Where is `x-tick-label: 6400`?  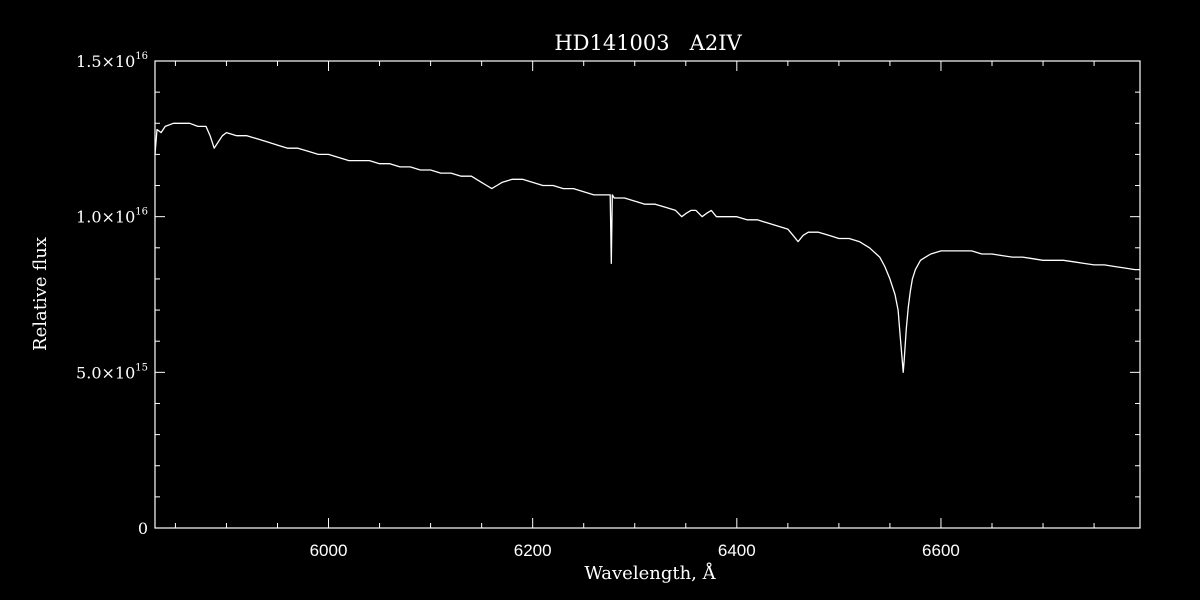
x-tick-label: 6400 is located at coordinates (737, 550).